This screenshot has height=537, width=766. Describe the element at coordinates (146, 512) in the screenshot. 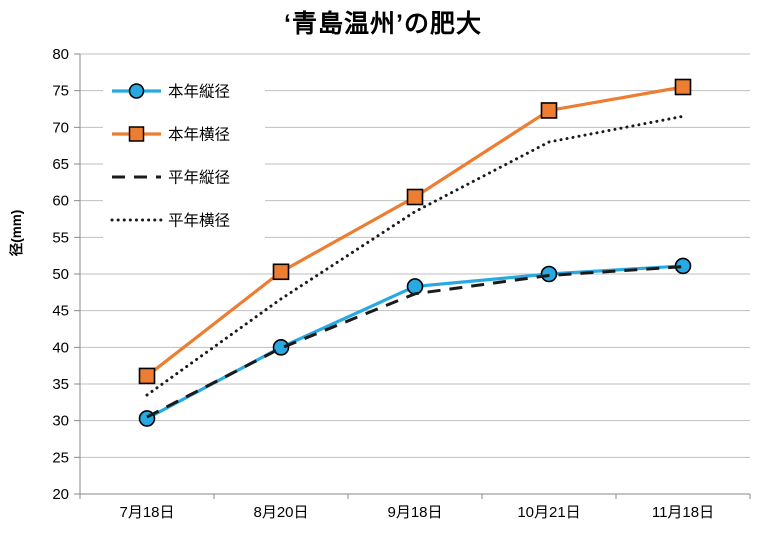

I see `x-tick-label: 7月18日` at that location.